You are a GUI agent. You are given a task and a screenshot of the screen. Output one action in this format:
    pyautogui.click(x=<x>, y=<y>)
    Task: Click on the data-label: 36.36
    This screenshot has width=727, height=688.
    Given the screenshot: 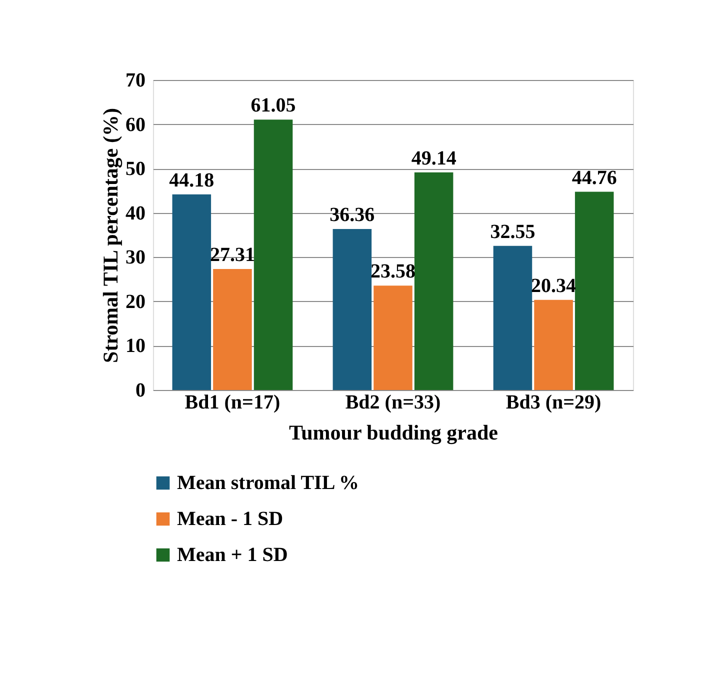 What is the action you would take?
    pyautogui.click(x=352, y=215)
    